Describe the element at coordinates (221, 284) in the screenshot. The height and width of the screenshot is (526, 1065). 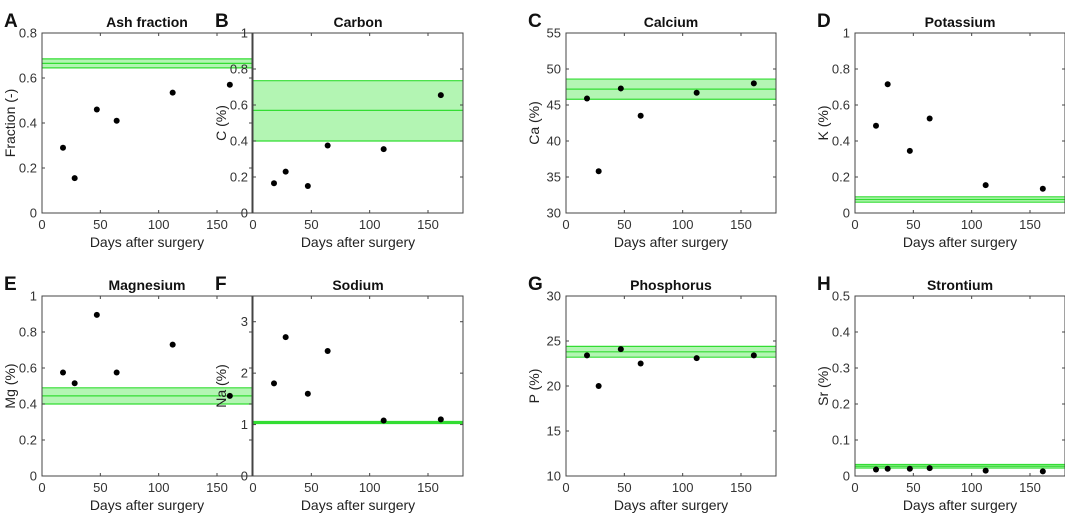
I see `panel-letter: F` at that location.